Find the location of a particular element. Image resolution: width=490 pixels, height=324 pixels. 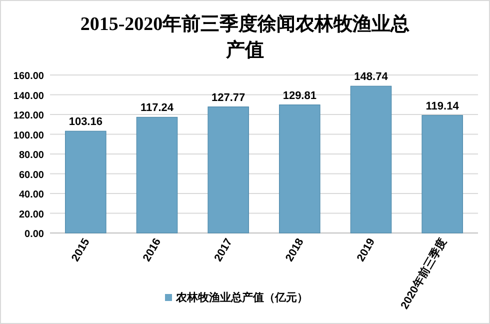

data-label: 119.14 is located at coordinates (443, 106).